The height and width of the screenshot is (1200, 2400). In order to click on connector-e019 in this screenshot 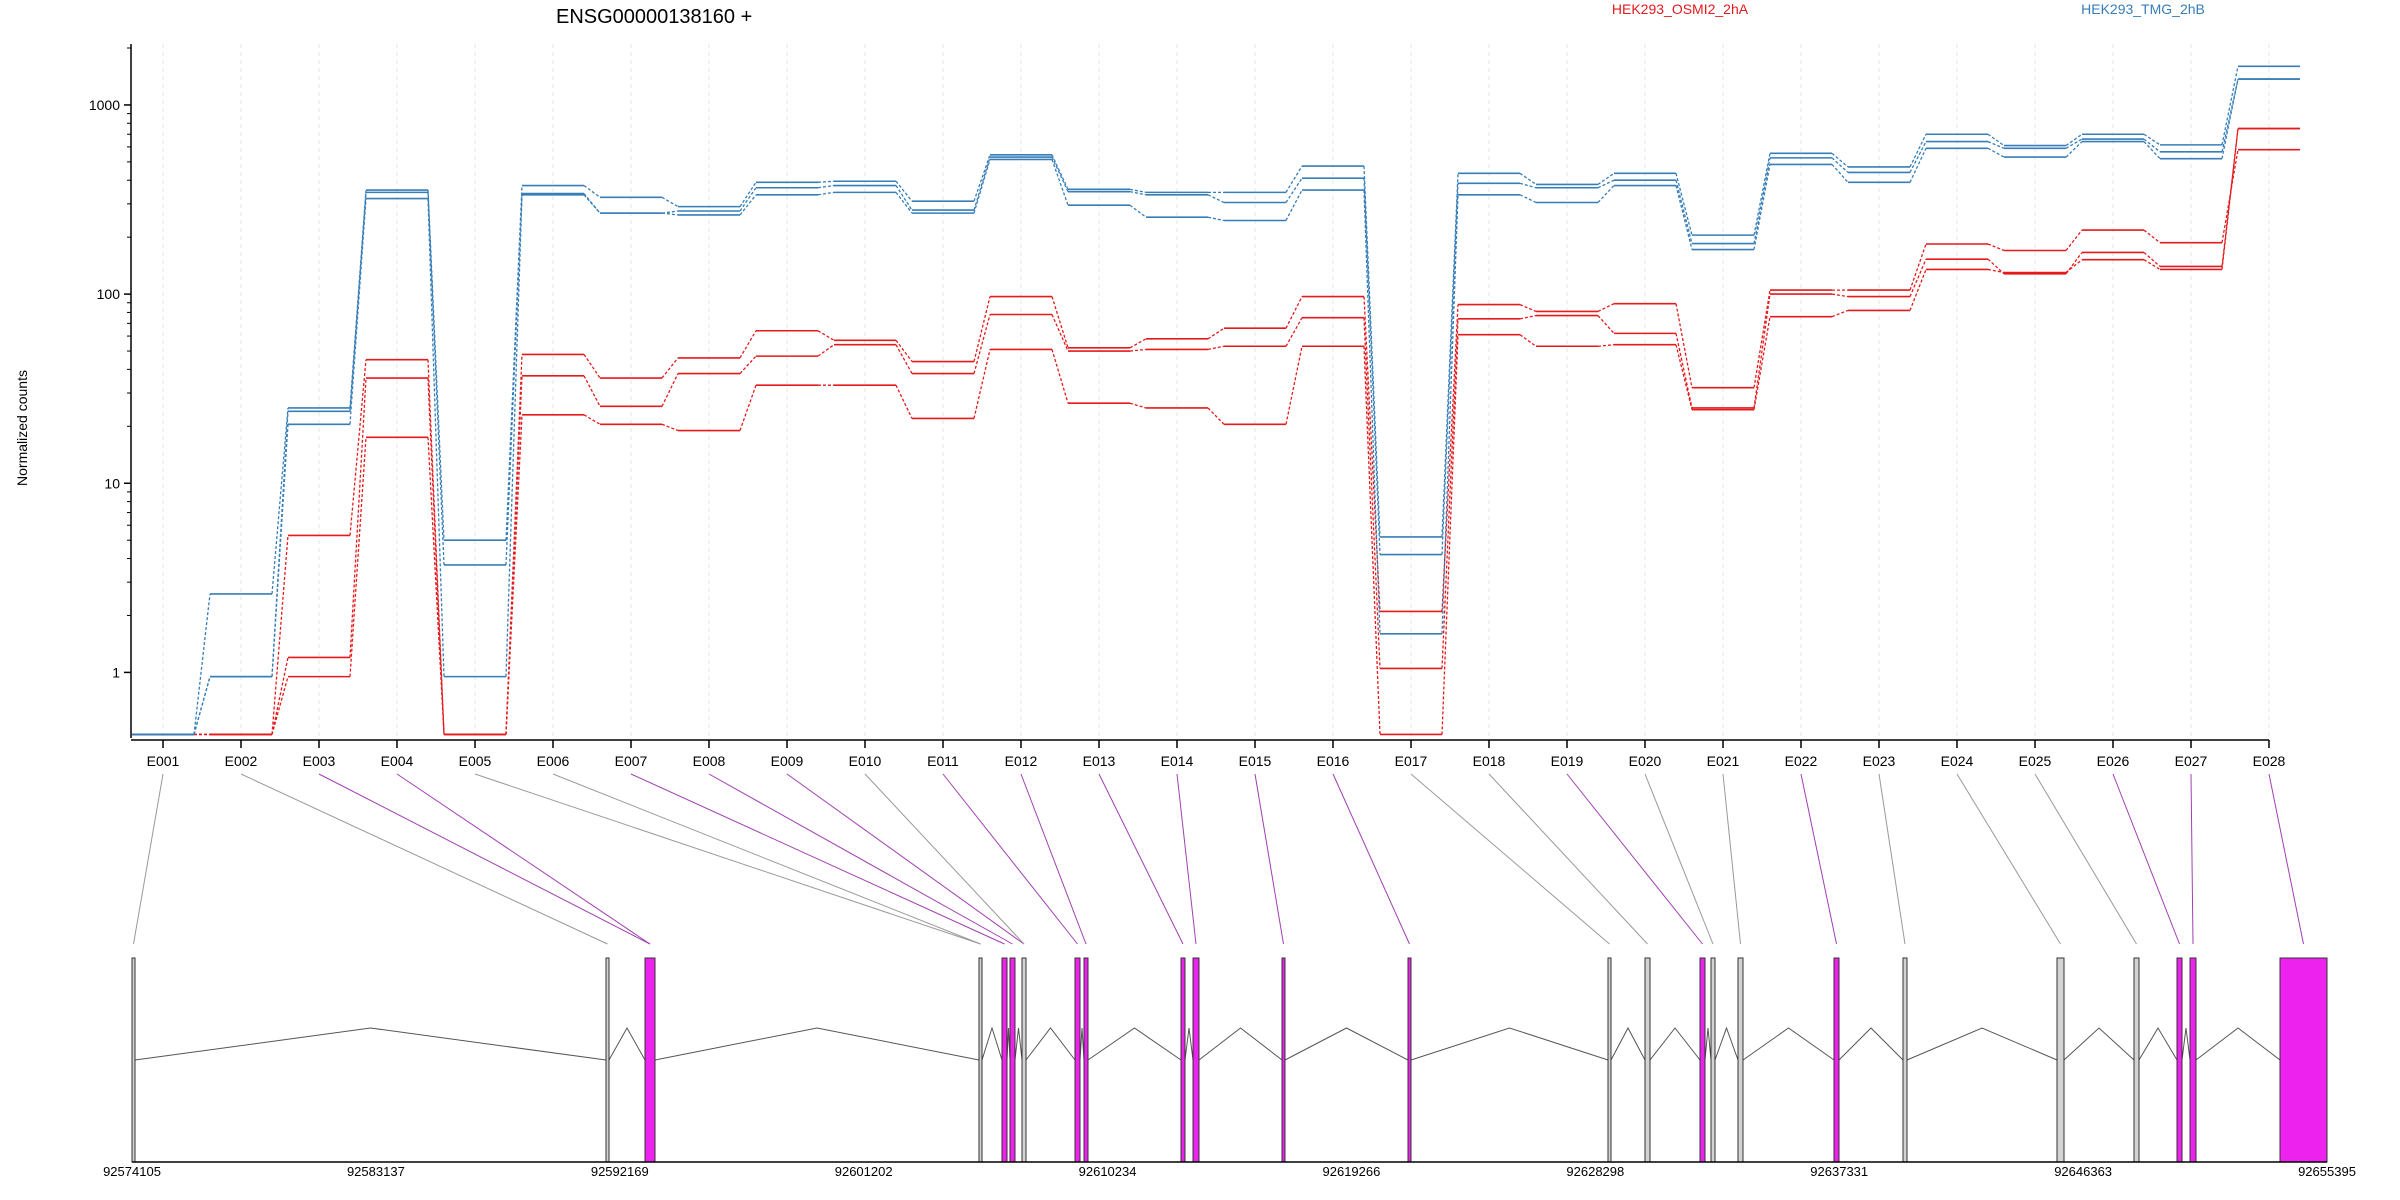, I will do `click(1634, 859)`.